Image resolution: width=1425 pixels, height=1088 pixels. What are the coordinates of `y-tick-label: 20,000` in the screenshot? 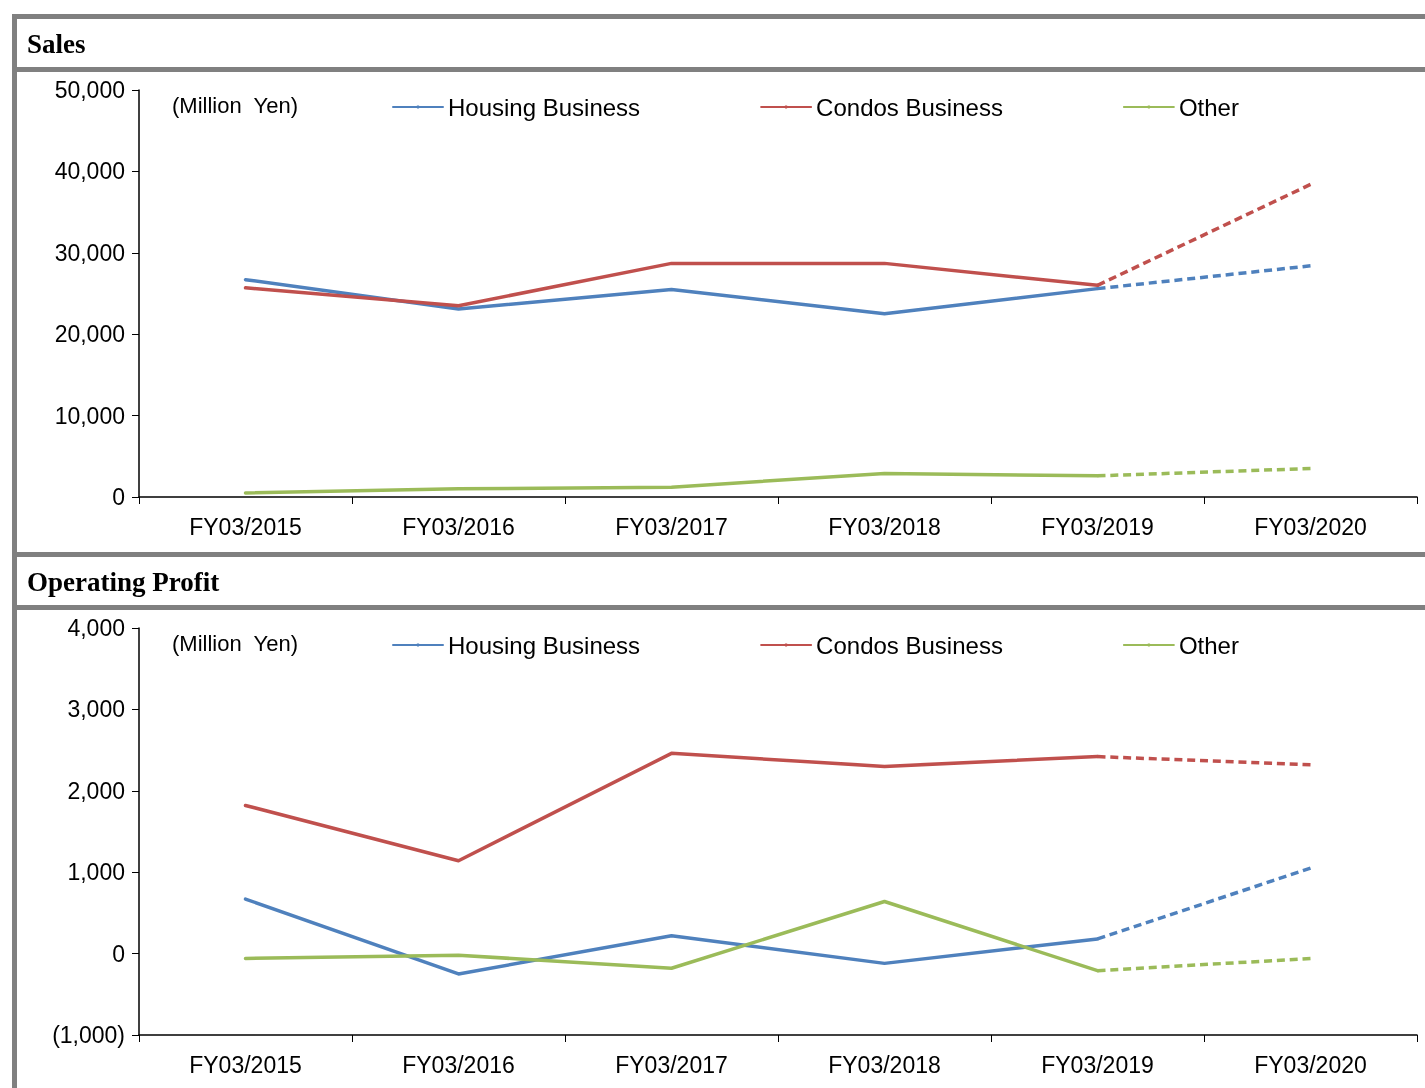 It's located at (89, 334).